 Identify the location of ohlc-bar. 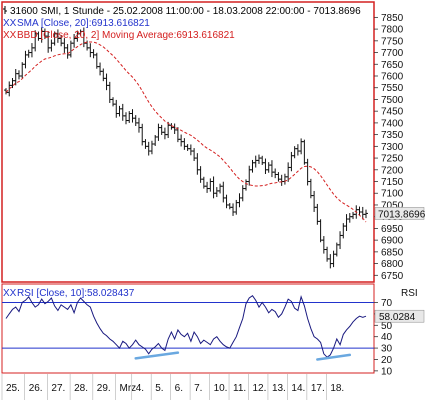
(366, 214).